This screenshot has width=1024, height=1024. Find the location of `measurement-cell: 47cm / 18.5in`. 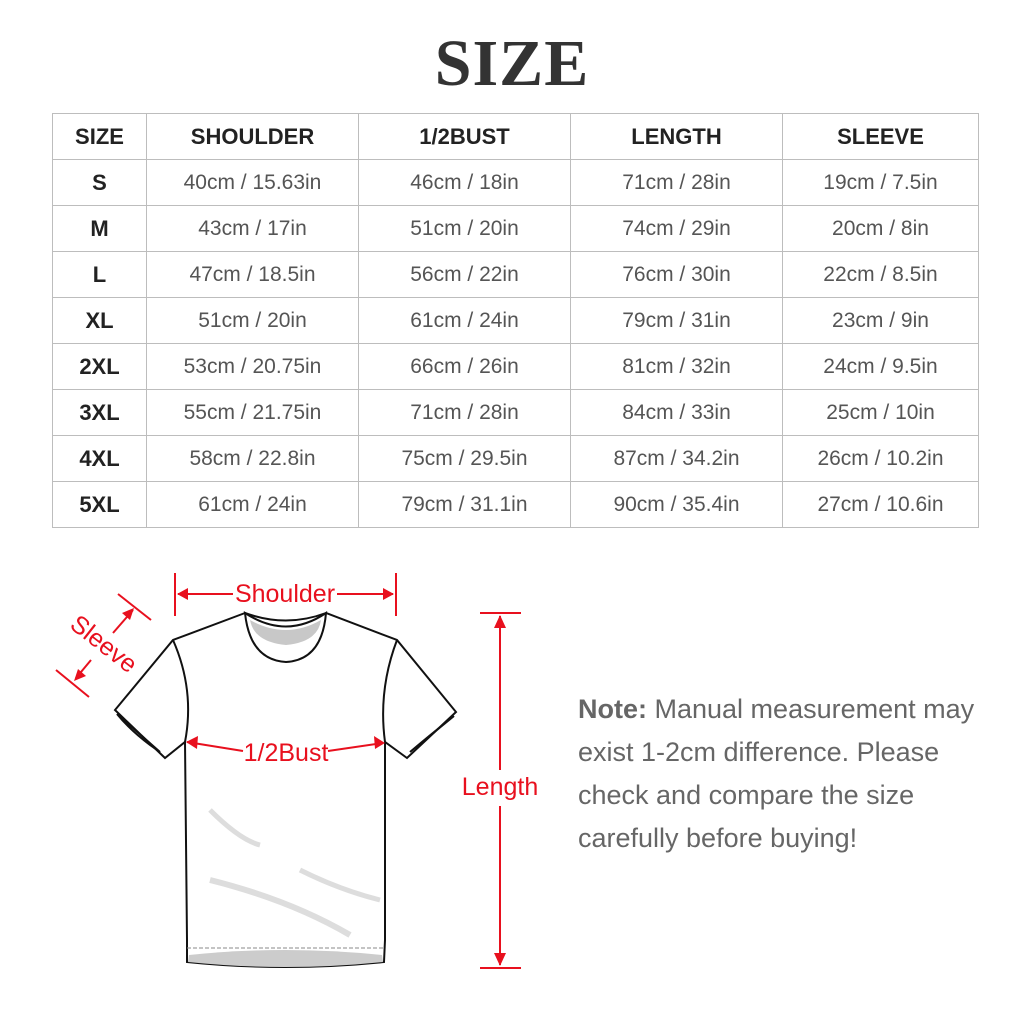

measurement-cell: 47cm / 18.5in is located at coordinates (252, 274).